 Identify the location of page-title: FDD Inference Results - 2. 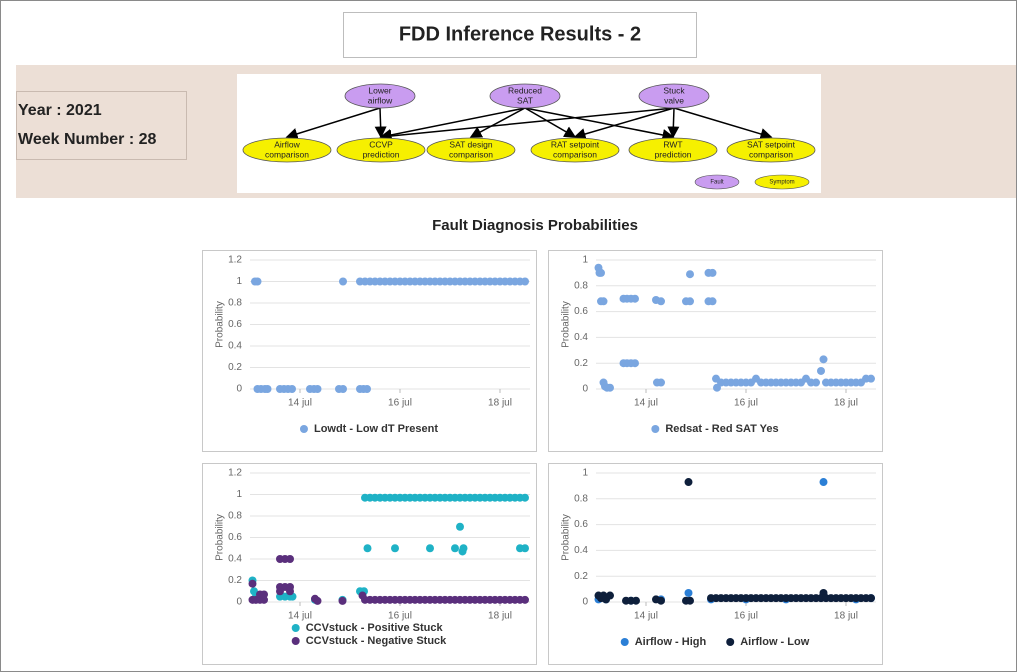
(520, 34).